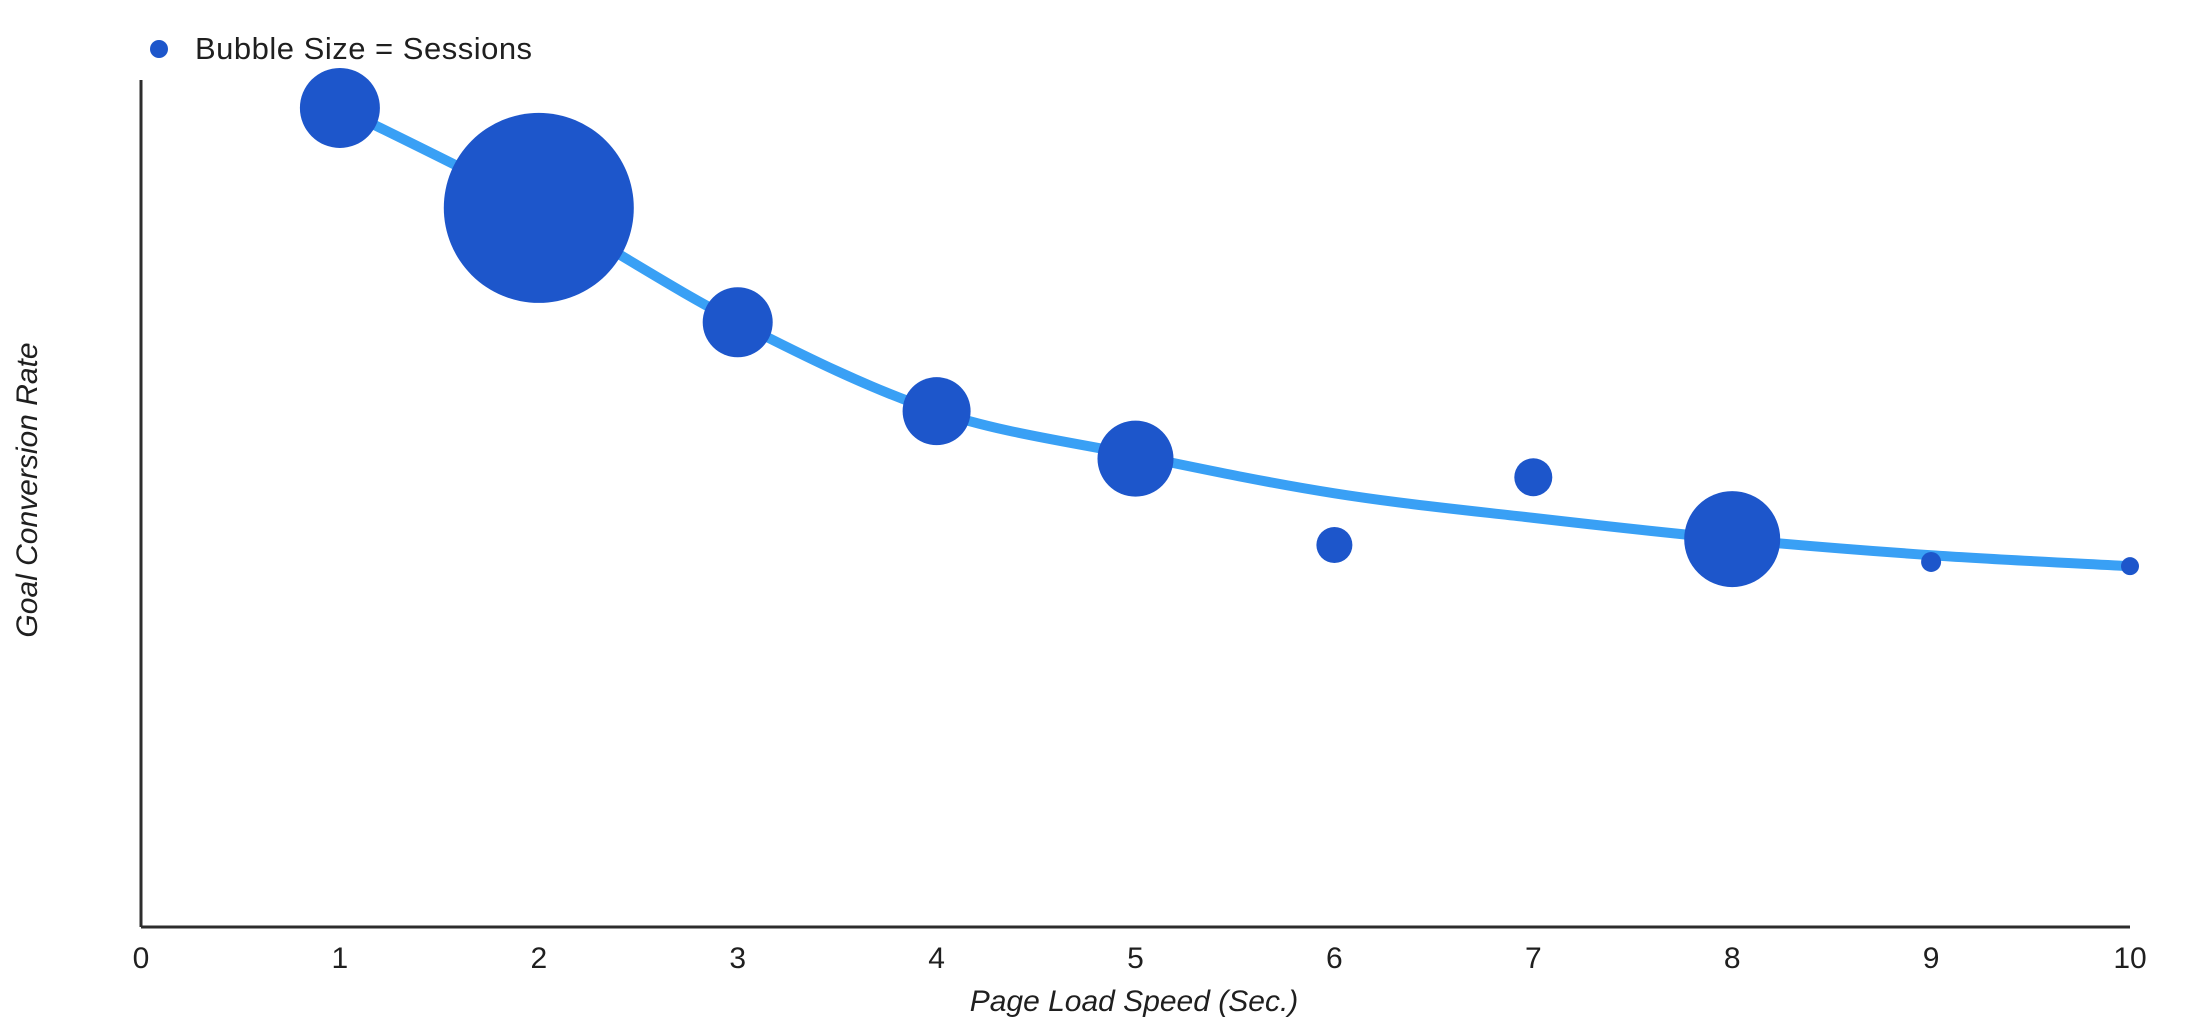  What do you see at coordinates (340, 958) in the screenshot?
I see `x-tick-label: 1` at bounding box center [340, 958].